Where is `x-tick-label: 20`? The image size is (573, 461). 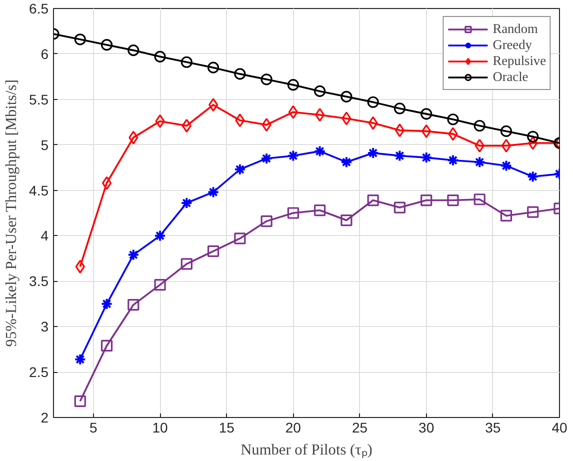
x-tick-label: 20 is located at coordinates (293, 428).